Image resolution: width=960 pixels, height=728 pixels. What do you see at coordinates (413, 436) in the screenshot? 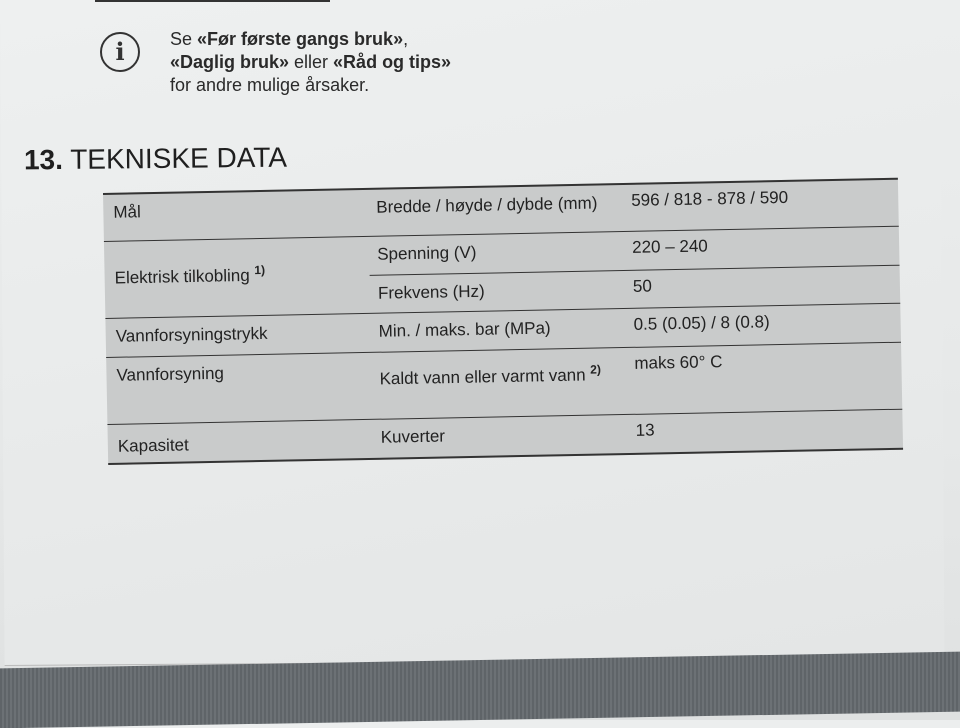
I see `row-param: Kuverter` at bounding box center [413, 436].